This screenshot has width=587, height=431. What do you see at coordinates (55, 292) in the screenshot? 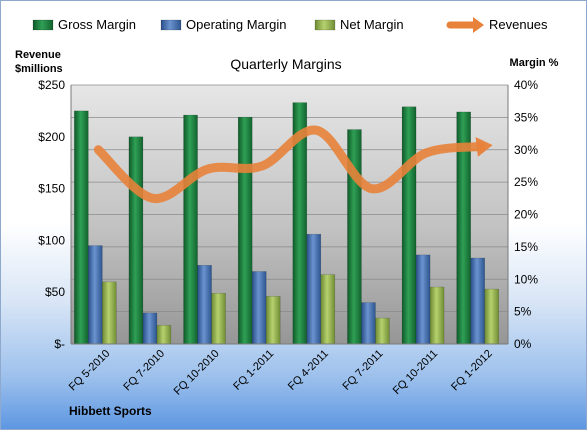
I see `left-tick-label: $50` at bounding box center [55, 292].